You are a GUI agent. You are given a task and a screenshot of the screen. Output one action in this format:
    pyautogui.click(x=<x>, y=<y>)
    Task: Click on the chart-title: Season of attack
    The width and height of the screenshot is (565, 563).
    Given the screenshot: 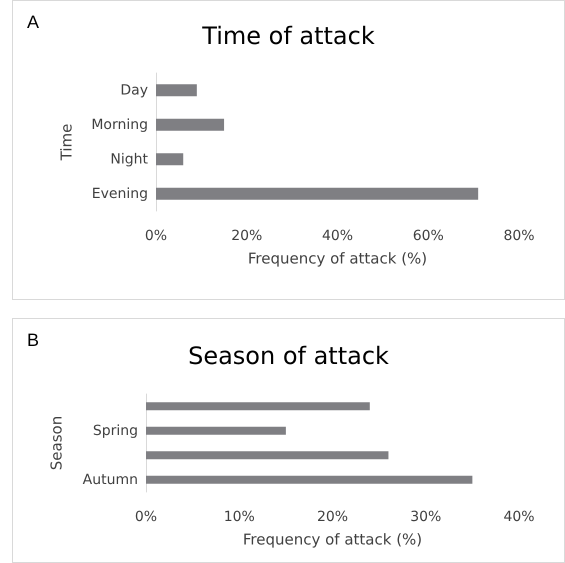 What is the action you would take?
    pyautogui.click(x=289, y=356)
    